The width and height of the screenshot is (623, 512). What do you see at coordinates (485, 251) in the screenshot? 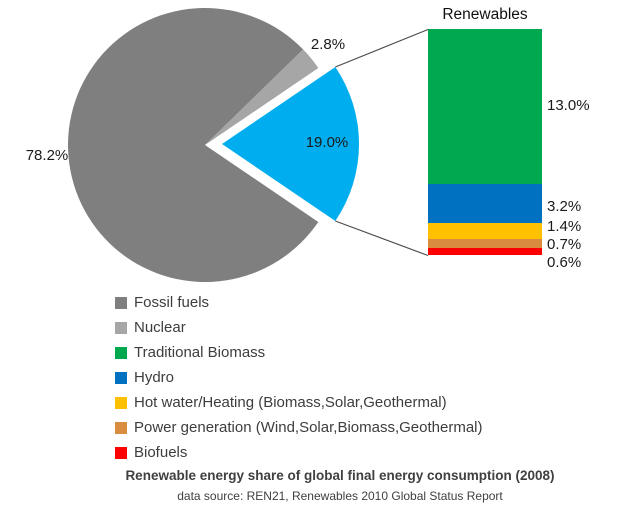
I see `bar-segment-biofuels` at bounding box center [485, 251].